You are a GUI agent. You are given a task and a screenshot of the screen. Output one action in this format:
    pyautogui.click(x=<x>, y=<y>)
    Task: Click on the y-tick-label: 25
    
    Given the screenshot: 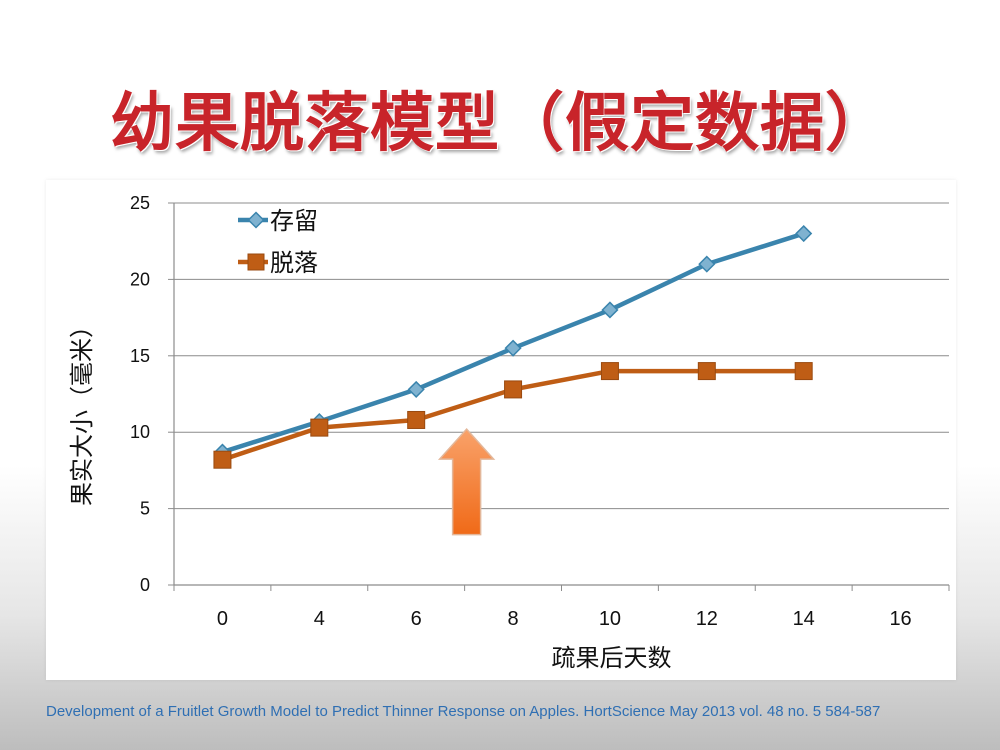 What is the action you would take?
    pyautogui.click(x=140, y=203)
    